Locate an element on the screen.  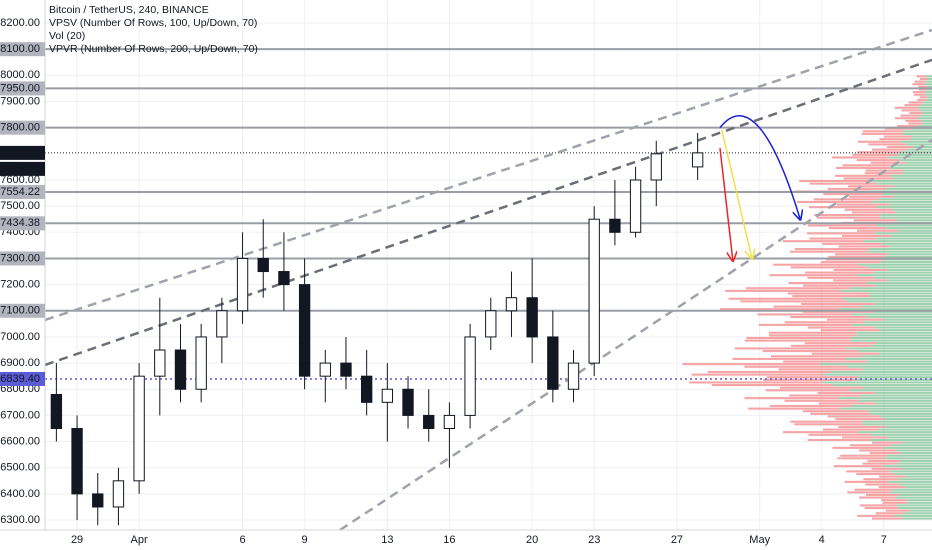
last-price-label: 7703.59 is located at coordinates (20, 153).